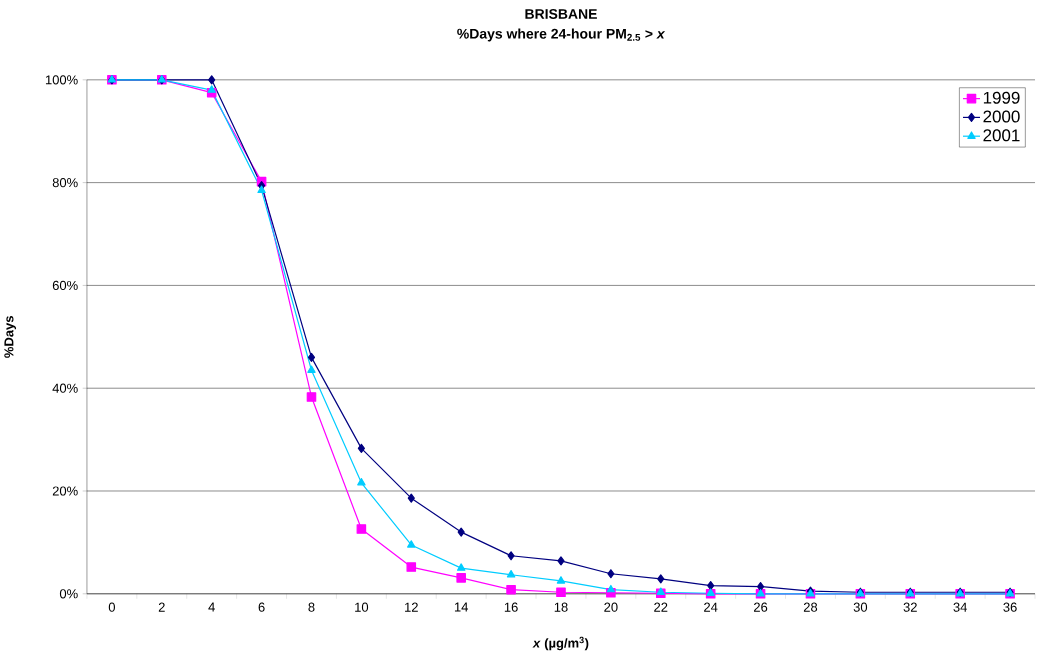  I want to click on chart-subtitle: %Days where 24-hour PM$_{2.5}$ > x, so click(561, 35).